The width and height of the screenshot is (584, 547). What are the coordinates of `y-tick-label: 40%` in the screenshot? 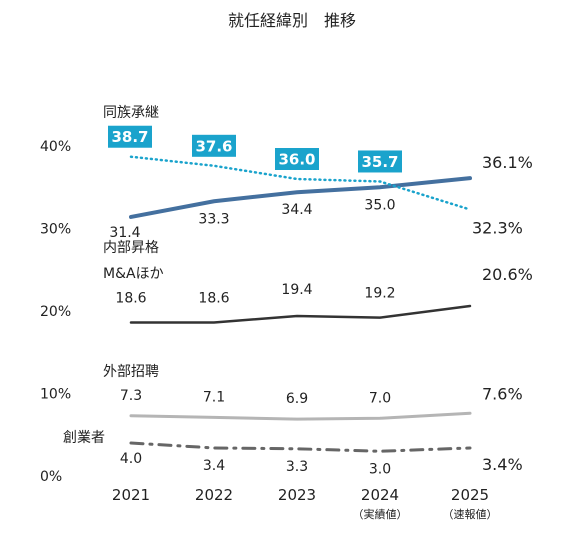 It's located at (55, 147).